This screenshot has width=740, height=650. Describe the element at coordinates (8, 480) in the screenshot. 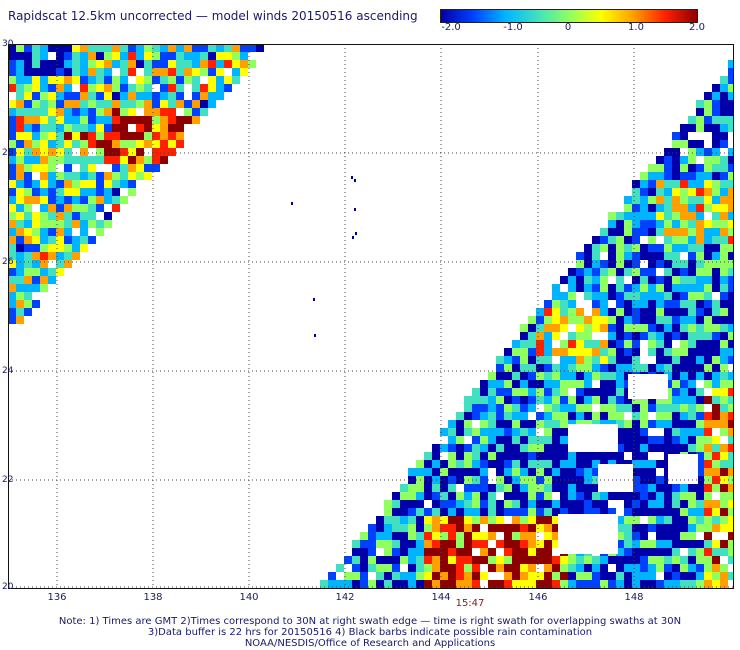

I see `lat-tick-label: 22` at that location.